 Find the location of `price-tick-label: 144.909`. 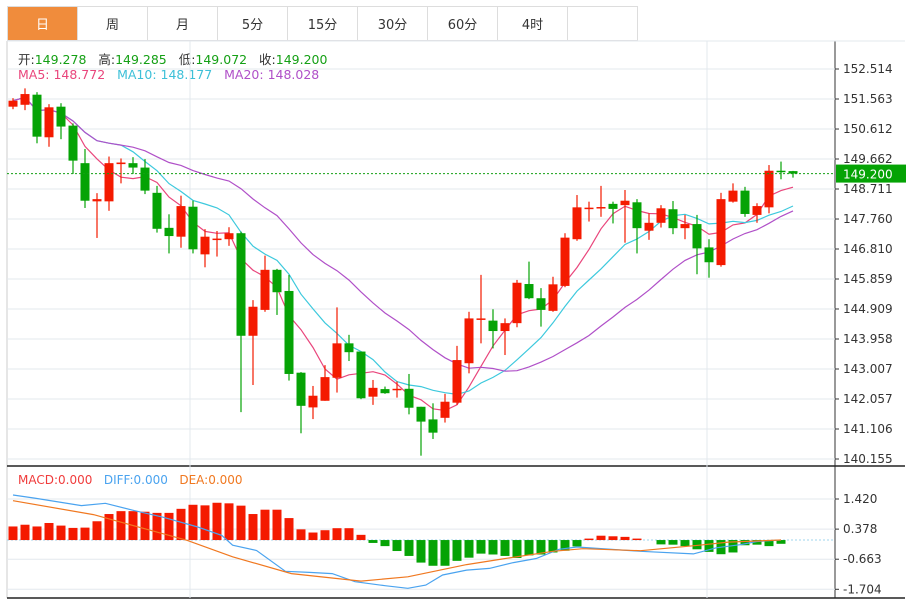

price-tick-label: 144.909 is located at coordinates (868, 309).